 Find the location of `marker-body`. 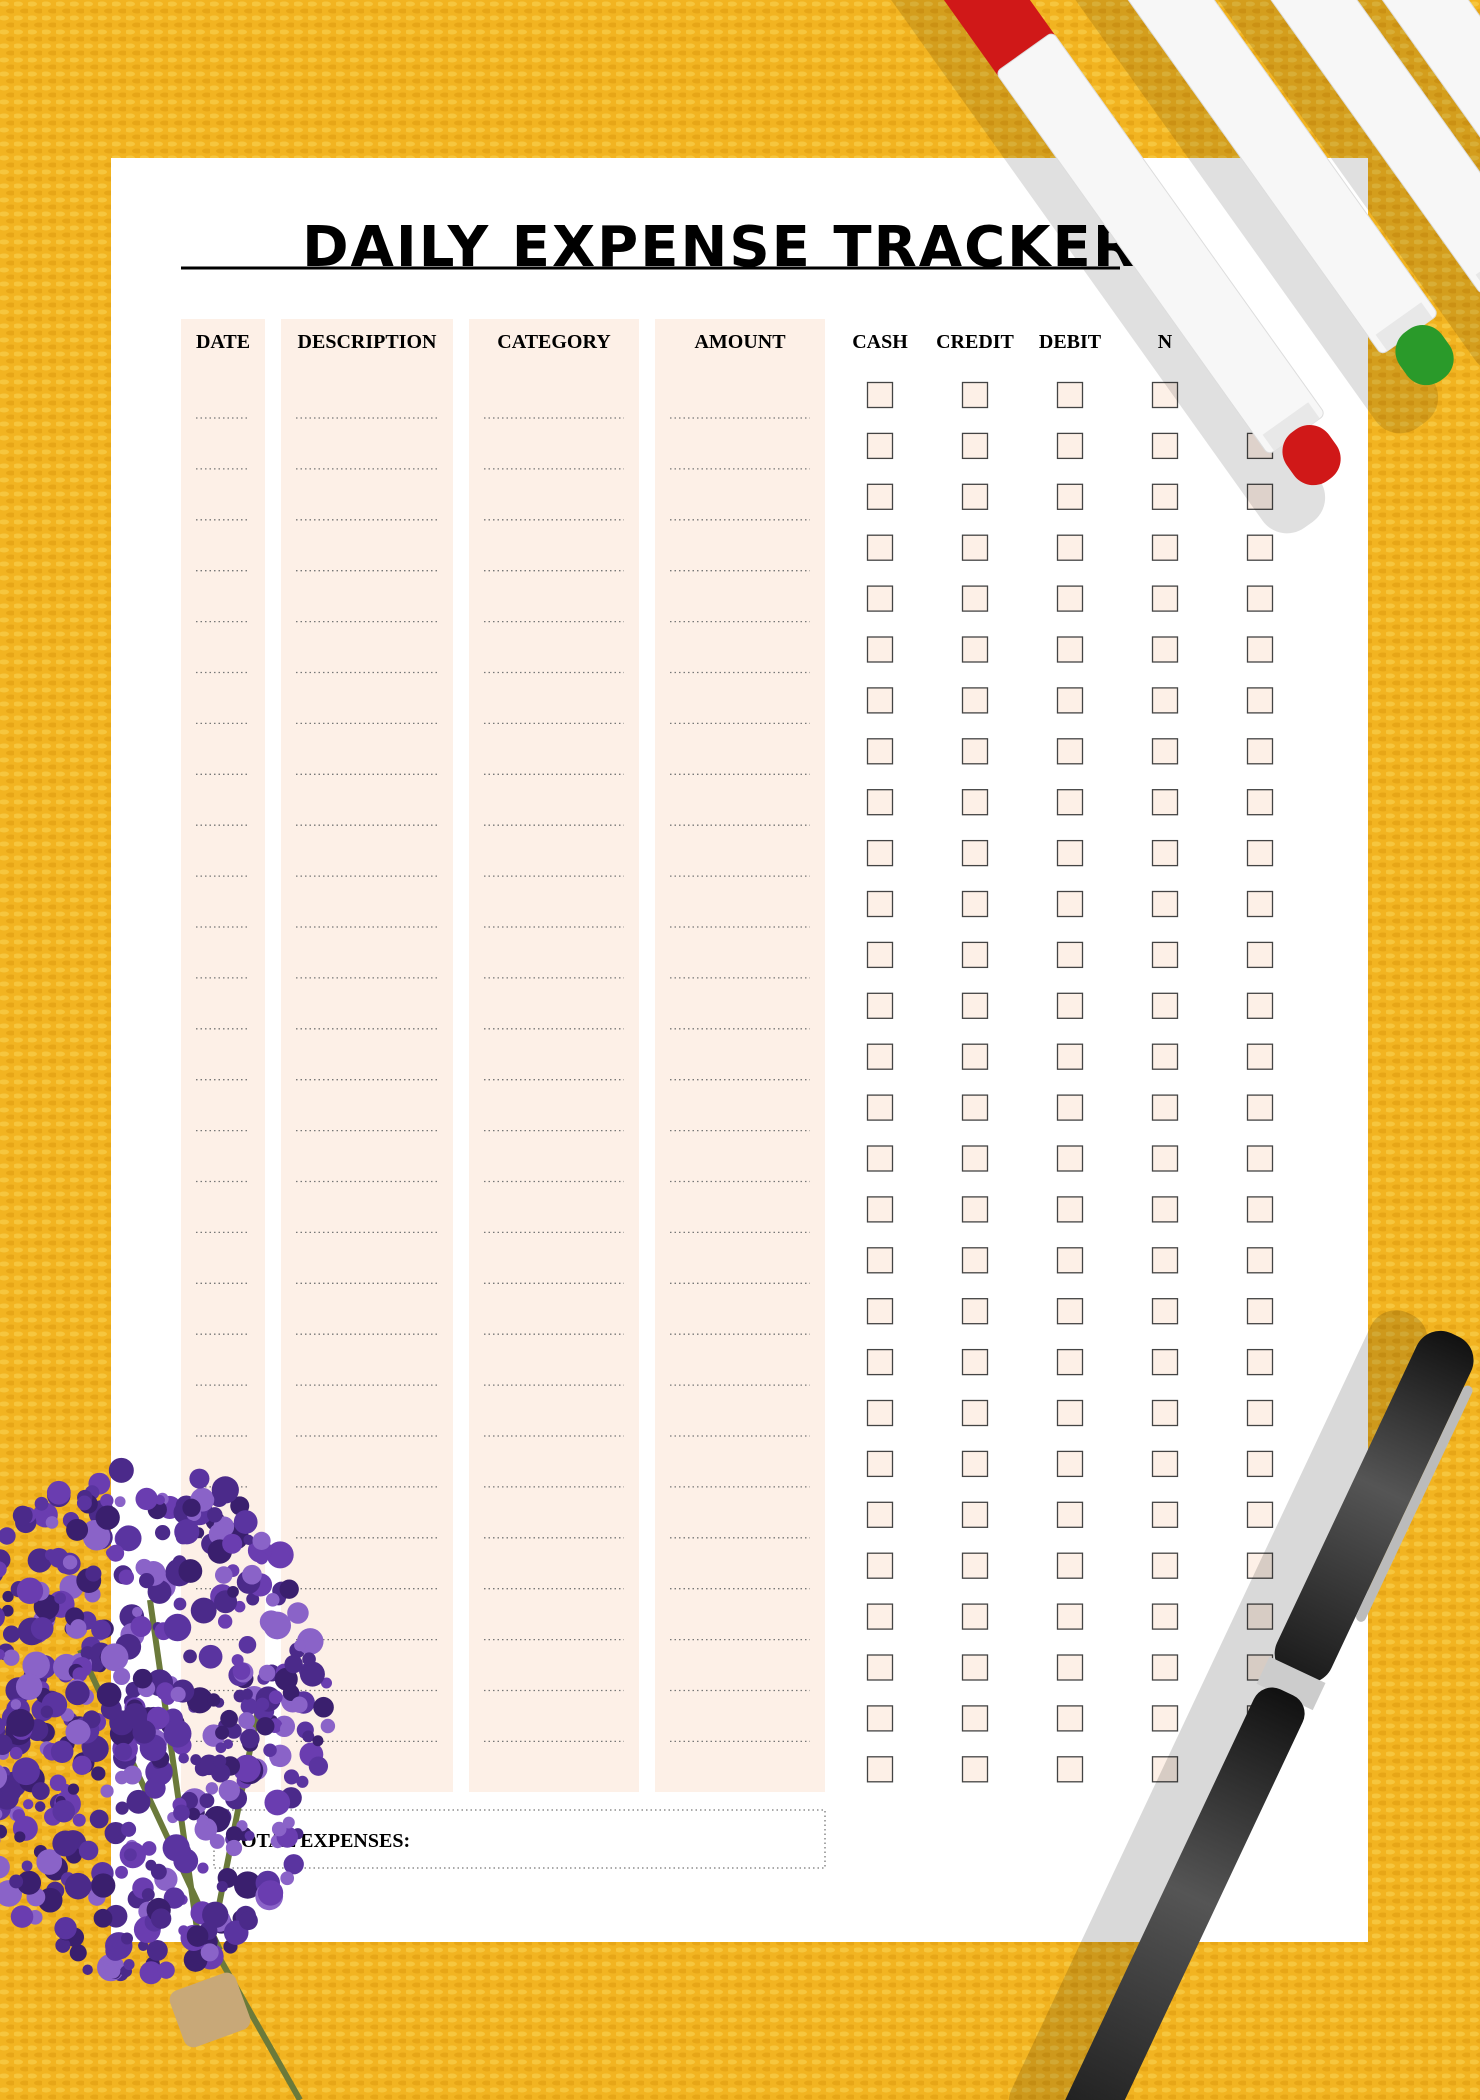

marker-body is located at coordinates (1345, 147).